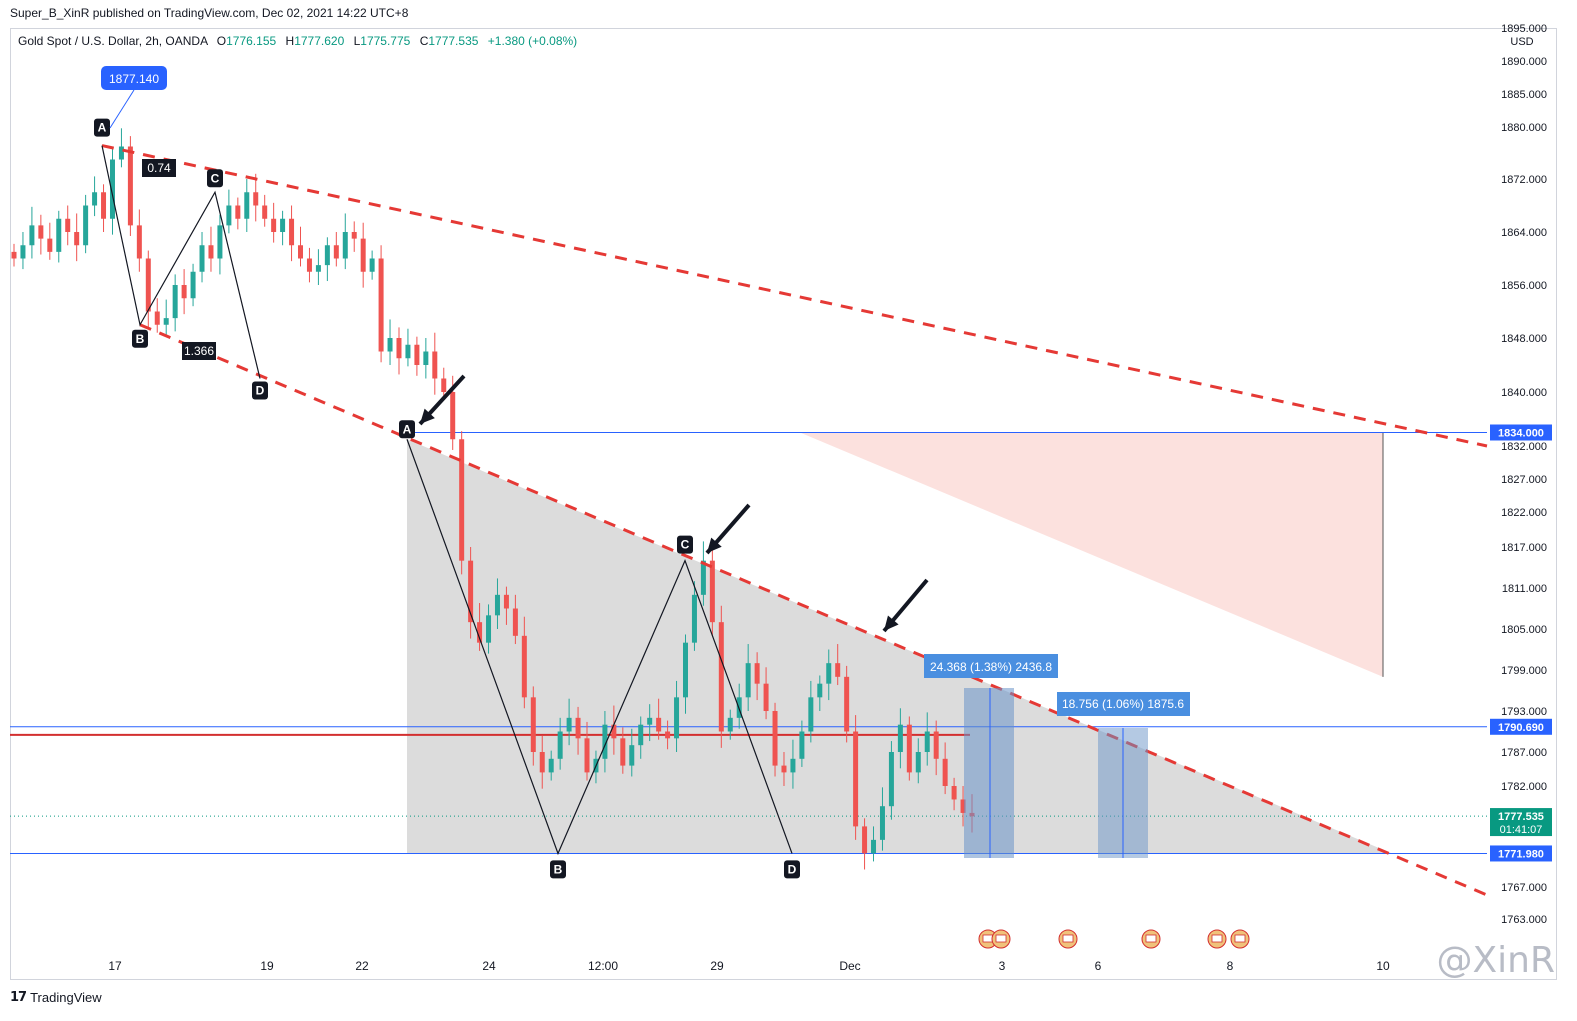  Describe the element at coordinates (1524, 888) in the screenshot. I see `y-tick-label: 1767.000` at that location.